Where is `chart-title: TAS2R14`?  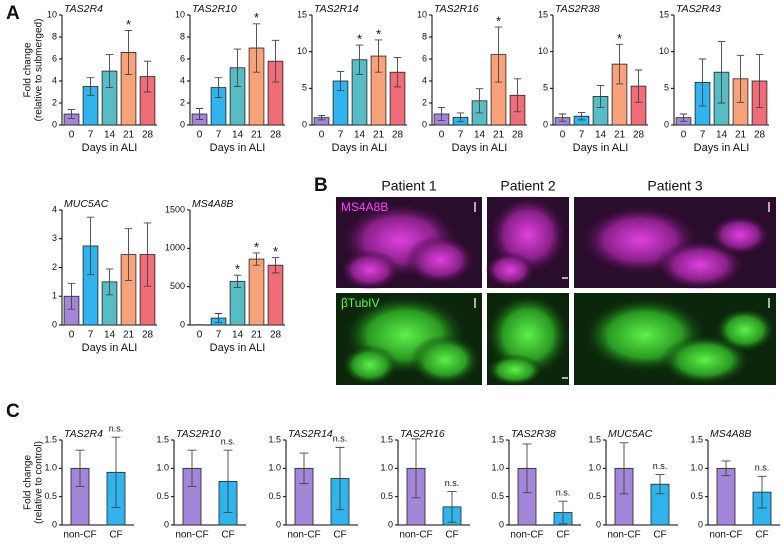
chart-title: TAS2R14 is located at coordinates (310, 434).